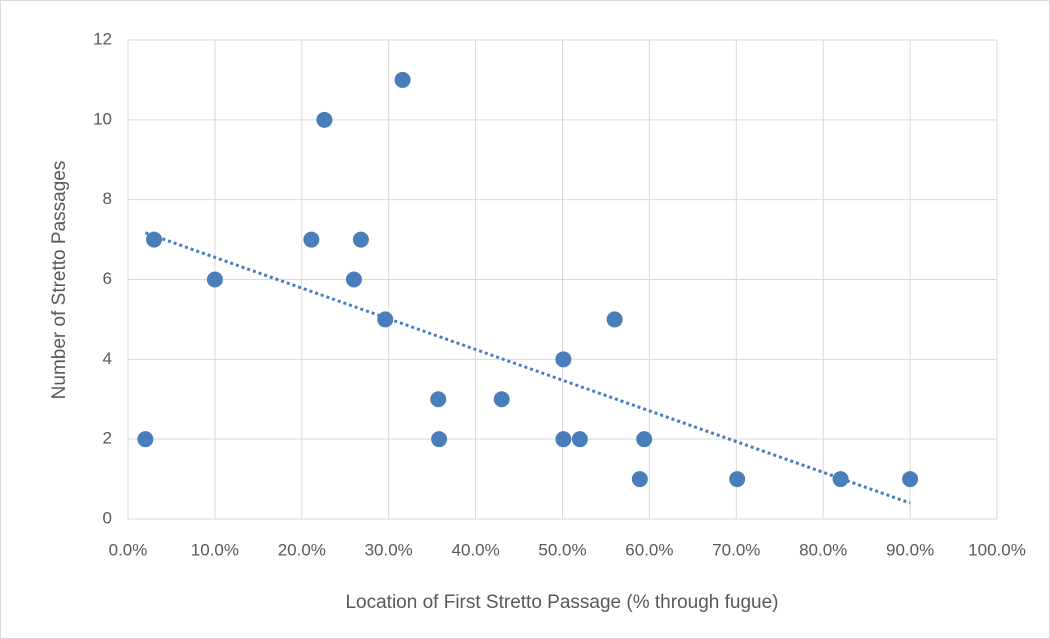  I want to click on y-tick-label: 6, so click(107, 278).